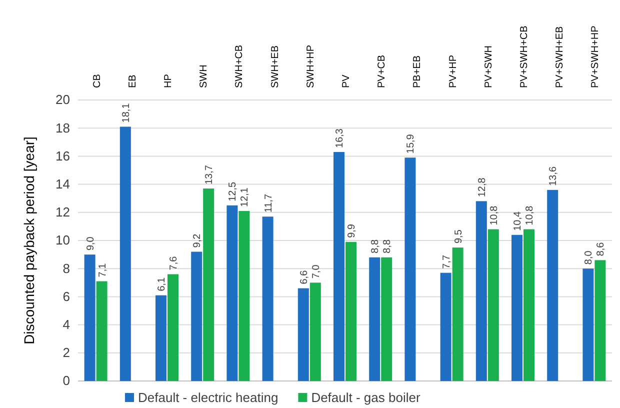  What do you see at coordinates (453, 71) in the screenshot?
I see `x-tick-label: PV+HP` at bounding box center [453, 71].